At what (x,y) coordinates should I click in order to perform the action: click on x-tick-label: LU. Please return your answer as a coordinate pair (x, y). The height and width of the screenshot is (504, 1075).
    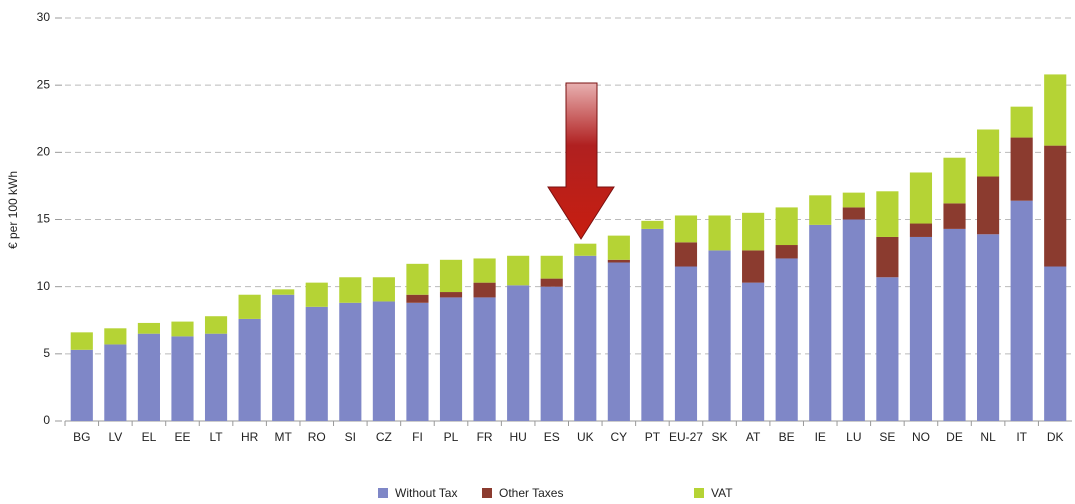
    Looking at the image, I should click on (853, 437).